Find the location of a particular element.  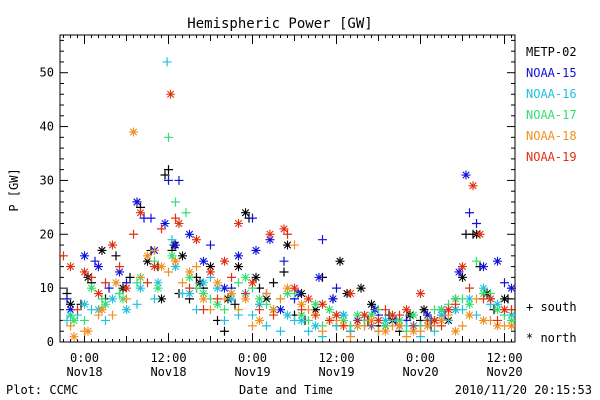

y-tick-label: 40 is located at coordinates (47, 127).